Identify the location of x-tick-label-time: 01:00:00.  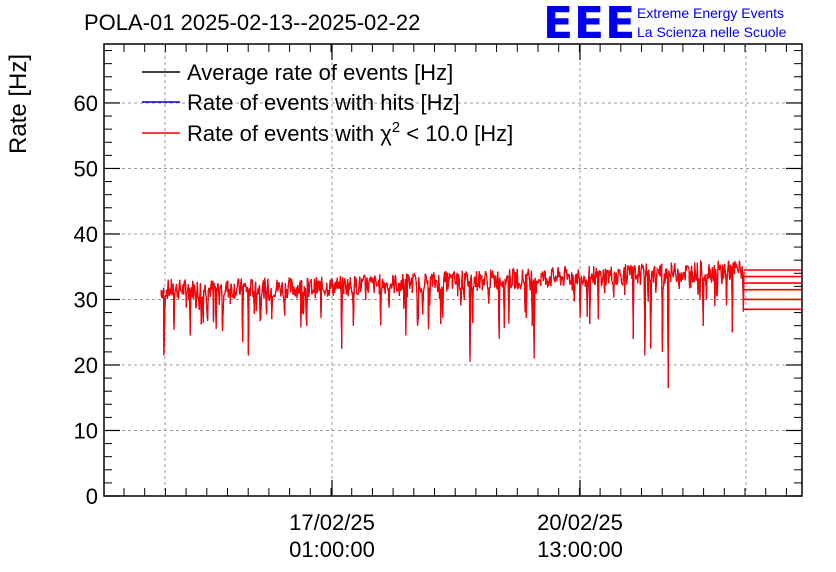
(332, 549).